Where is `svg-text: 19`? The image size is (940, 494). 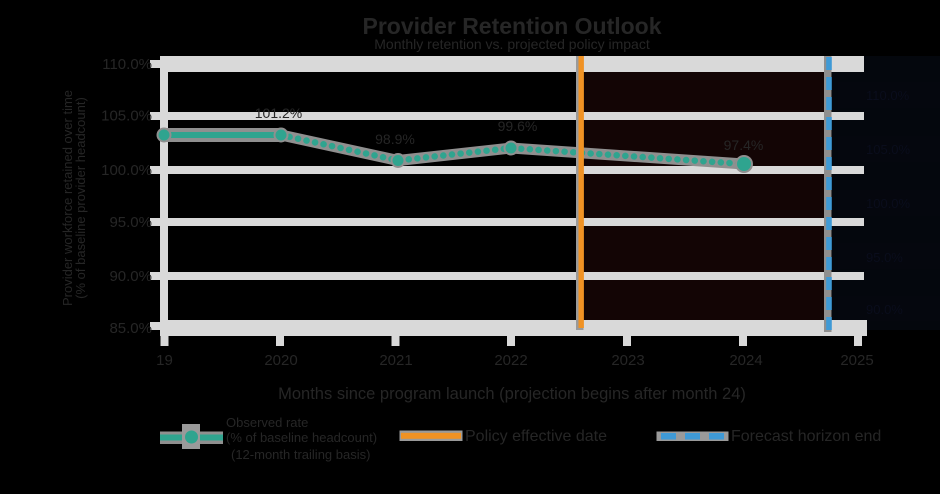 svg-text: 19 is located at coordinates (164, 360).